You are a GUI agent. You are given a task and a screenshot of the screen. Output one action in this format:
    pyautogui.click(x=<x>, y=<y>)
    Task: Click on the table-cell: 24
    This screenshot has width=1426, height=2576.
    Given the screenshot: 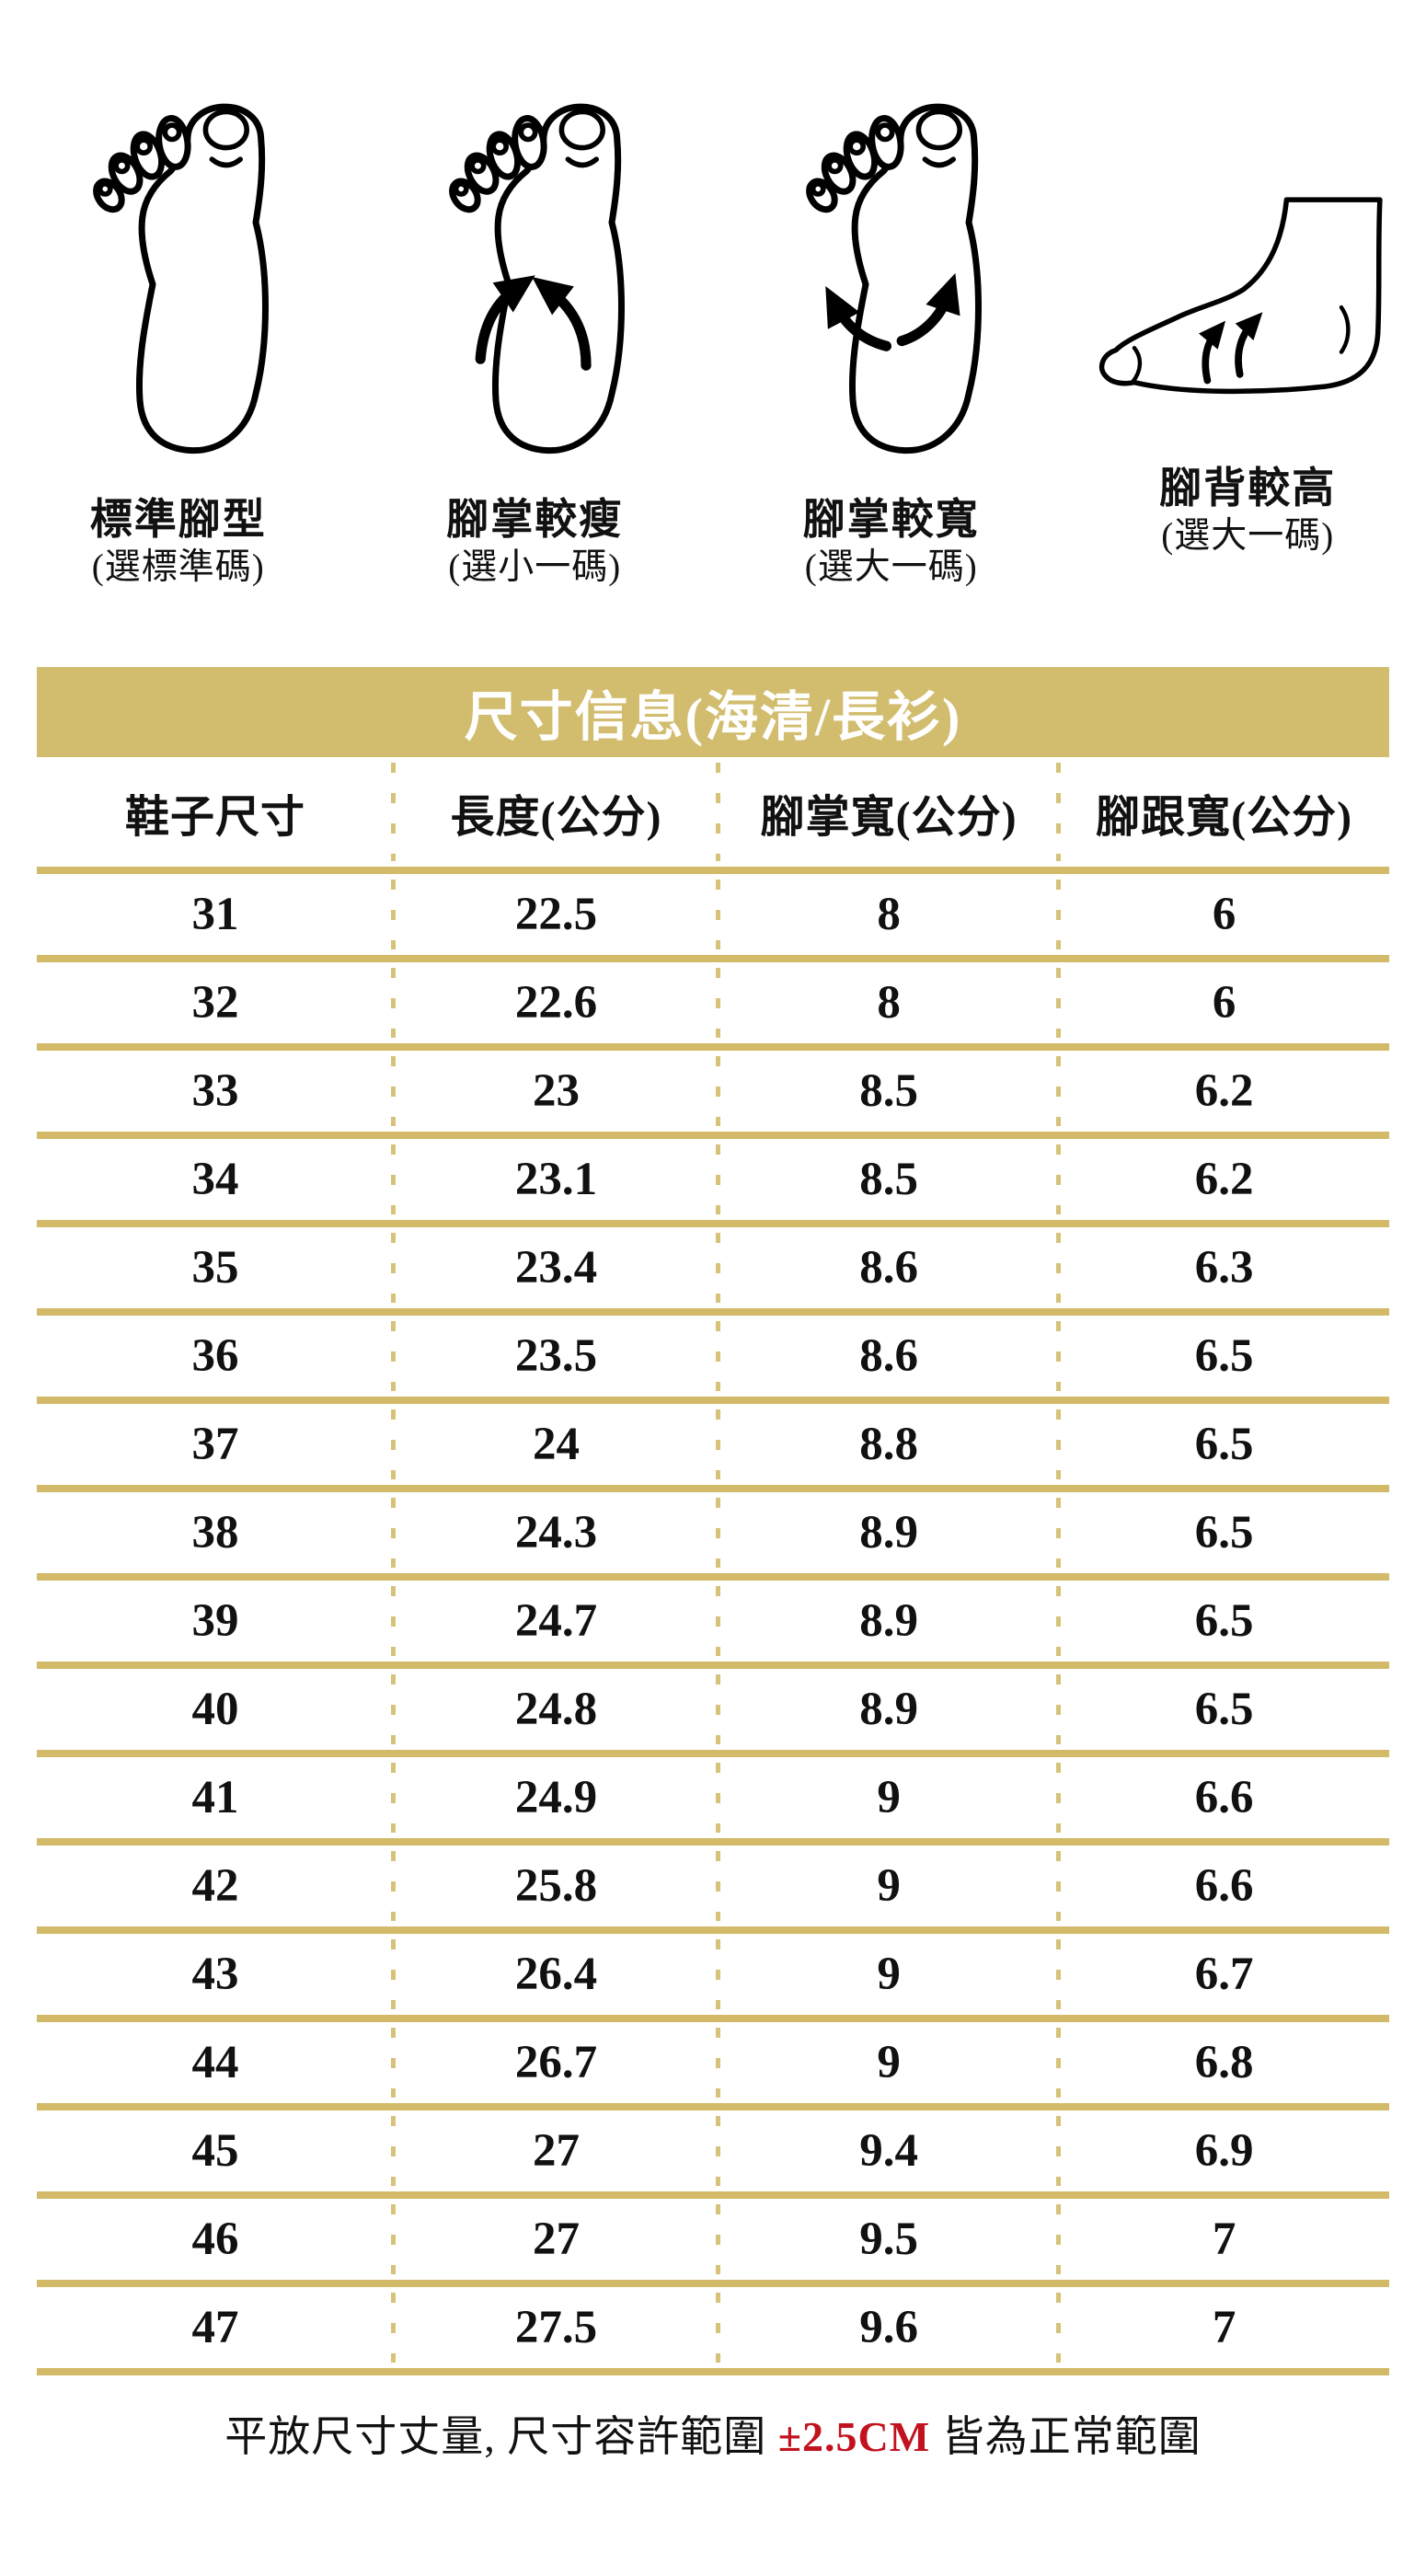 What is the action you would take?
    pyautogui.click(x=556, y=1444)
    